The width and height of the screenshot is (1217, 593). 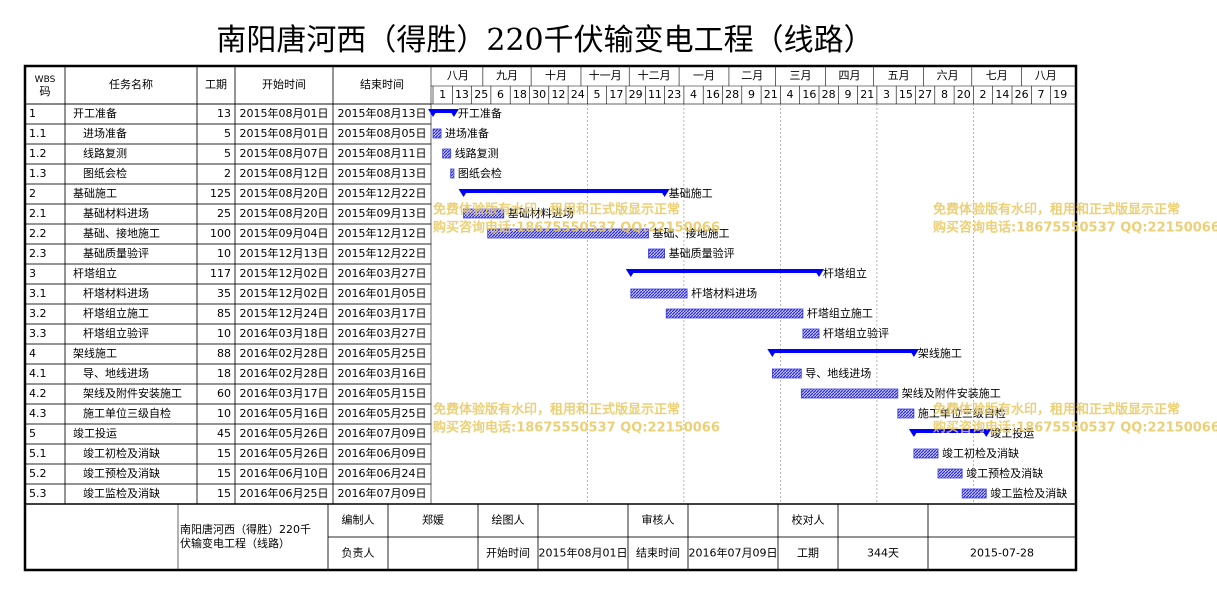 I want to click on bar-label: 架线施工, so click(x=940, y=353).